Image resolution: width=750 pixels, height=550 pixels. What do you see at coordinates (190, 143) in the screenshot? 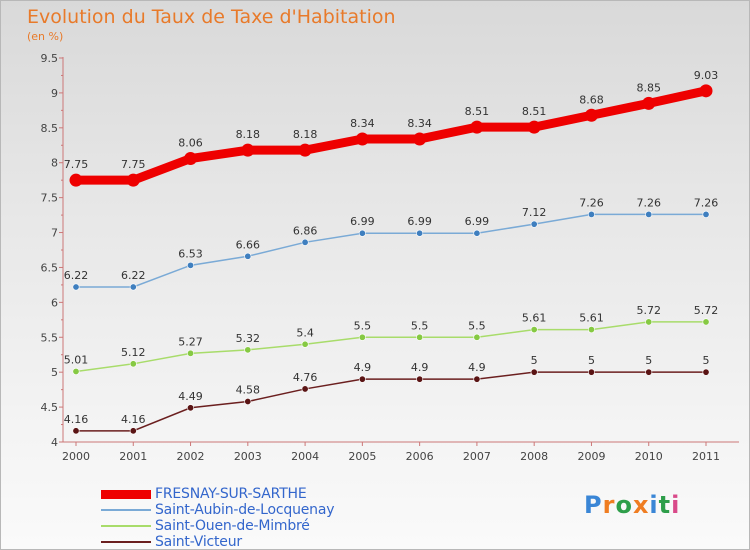
I see `data-label: 8.06` at bounding box center [190, 143].